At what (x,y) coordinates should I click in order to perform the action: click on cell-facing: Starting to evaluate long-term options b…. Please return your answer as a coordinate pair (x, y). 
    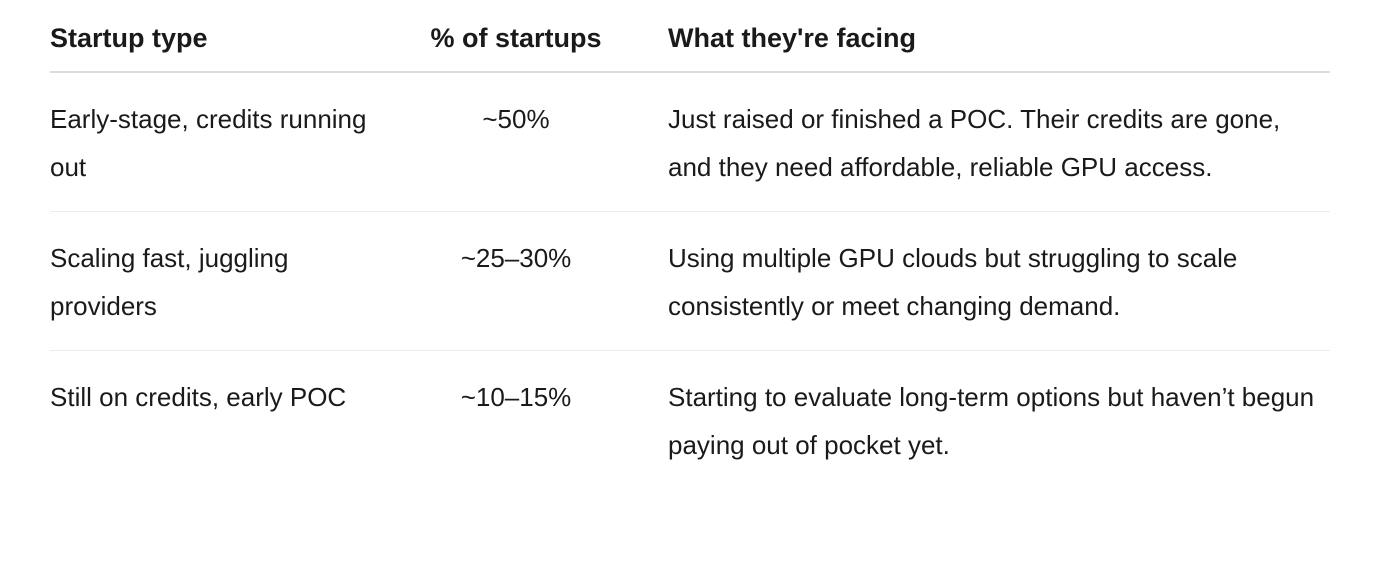
    Looking at the image, I should click on (991, 421).